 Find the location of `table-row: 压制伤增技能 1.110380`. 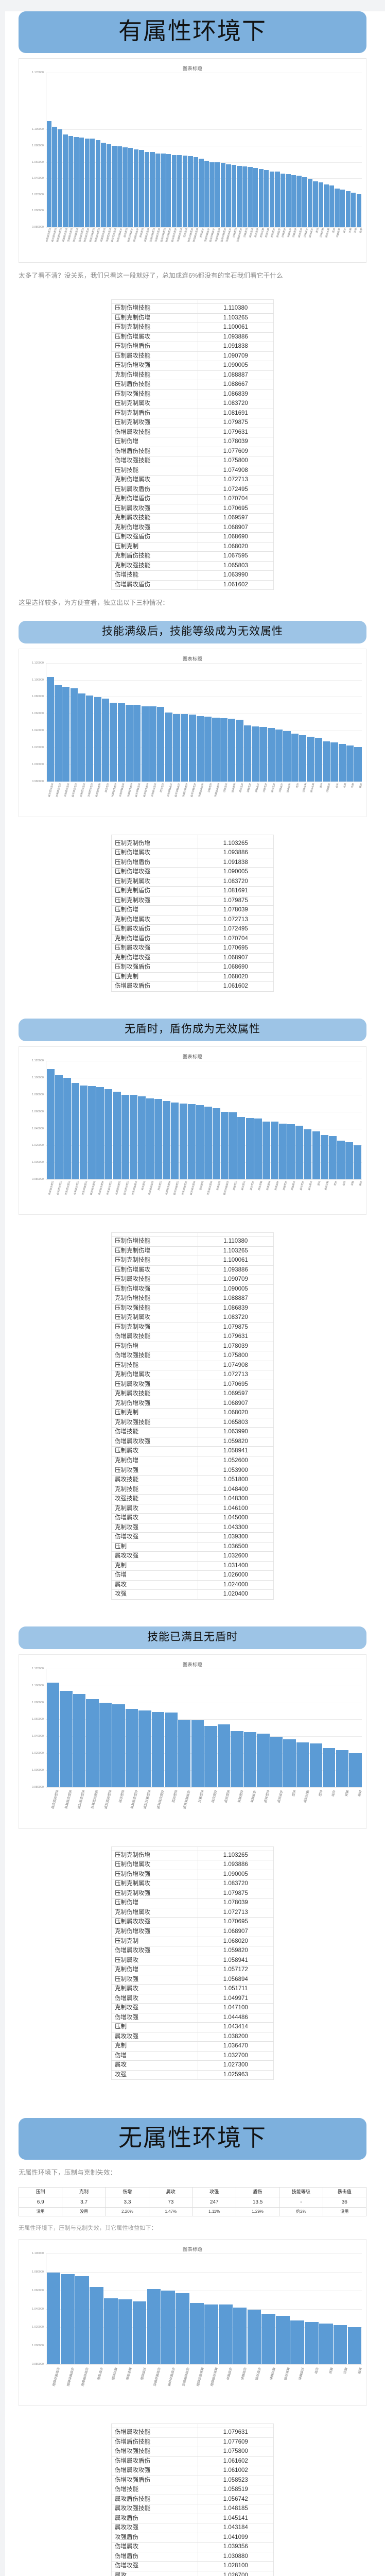

table-row: 压制伤增技能 1.110380 is located at coordinates (192, 1242).